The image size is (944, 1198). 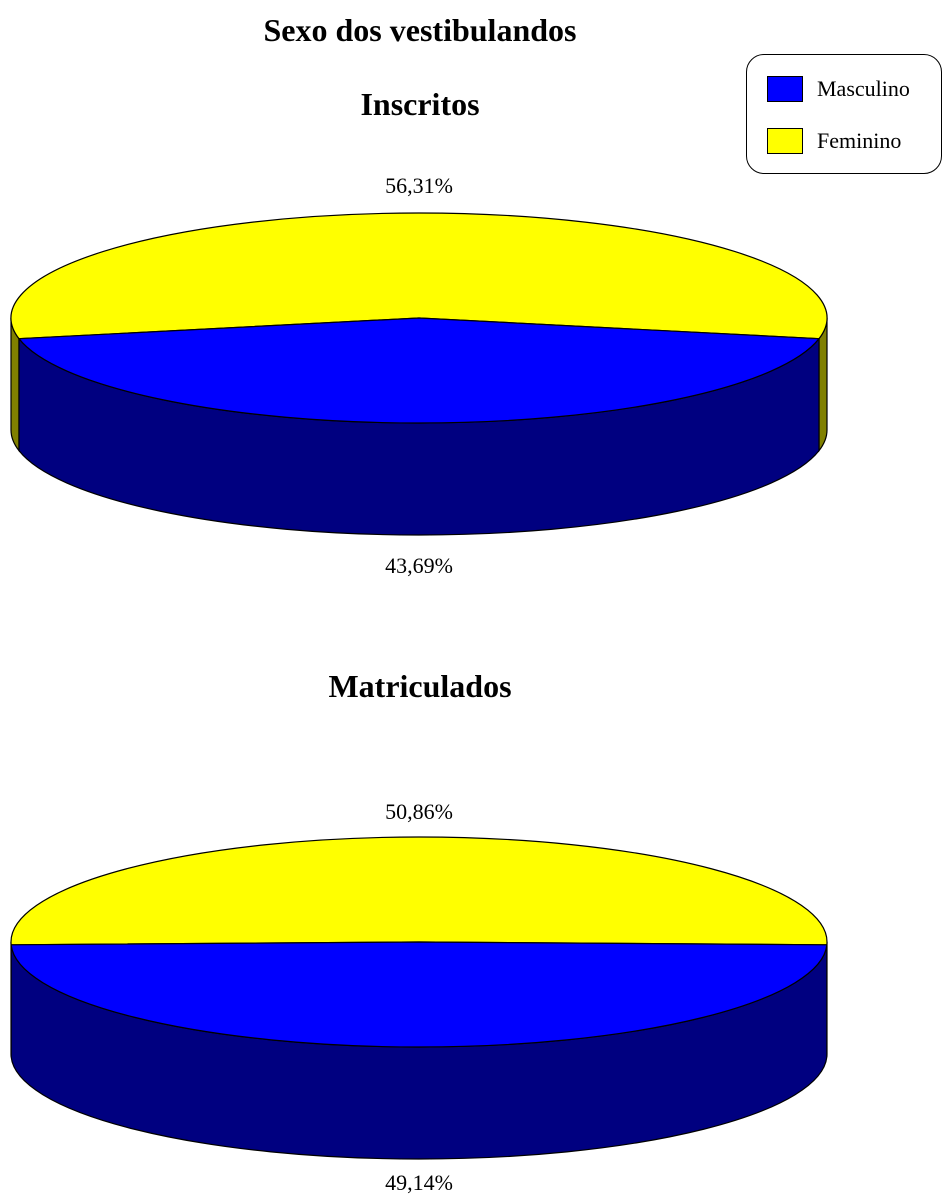 I want to click on legend-label: Masculino, so click(x=863, y=88).